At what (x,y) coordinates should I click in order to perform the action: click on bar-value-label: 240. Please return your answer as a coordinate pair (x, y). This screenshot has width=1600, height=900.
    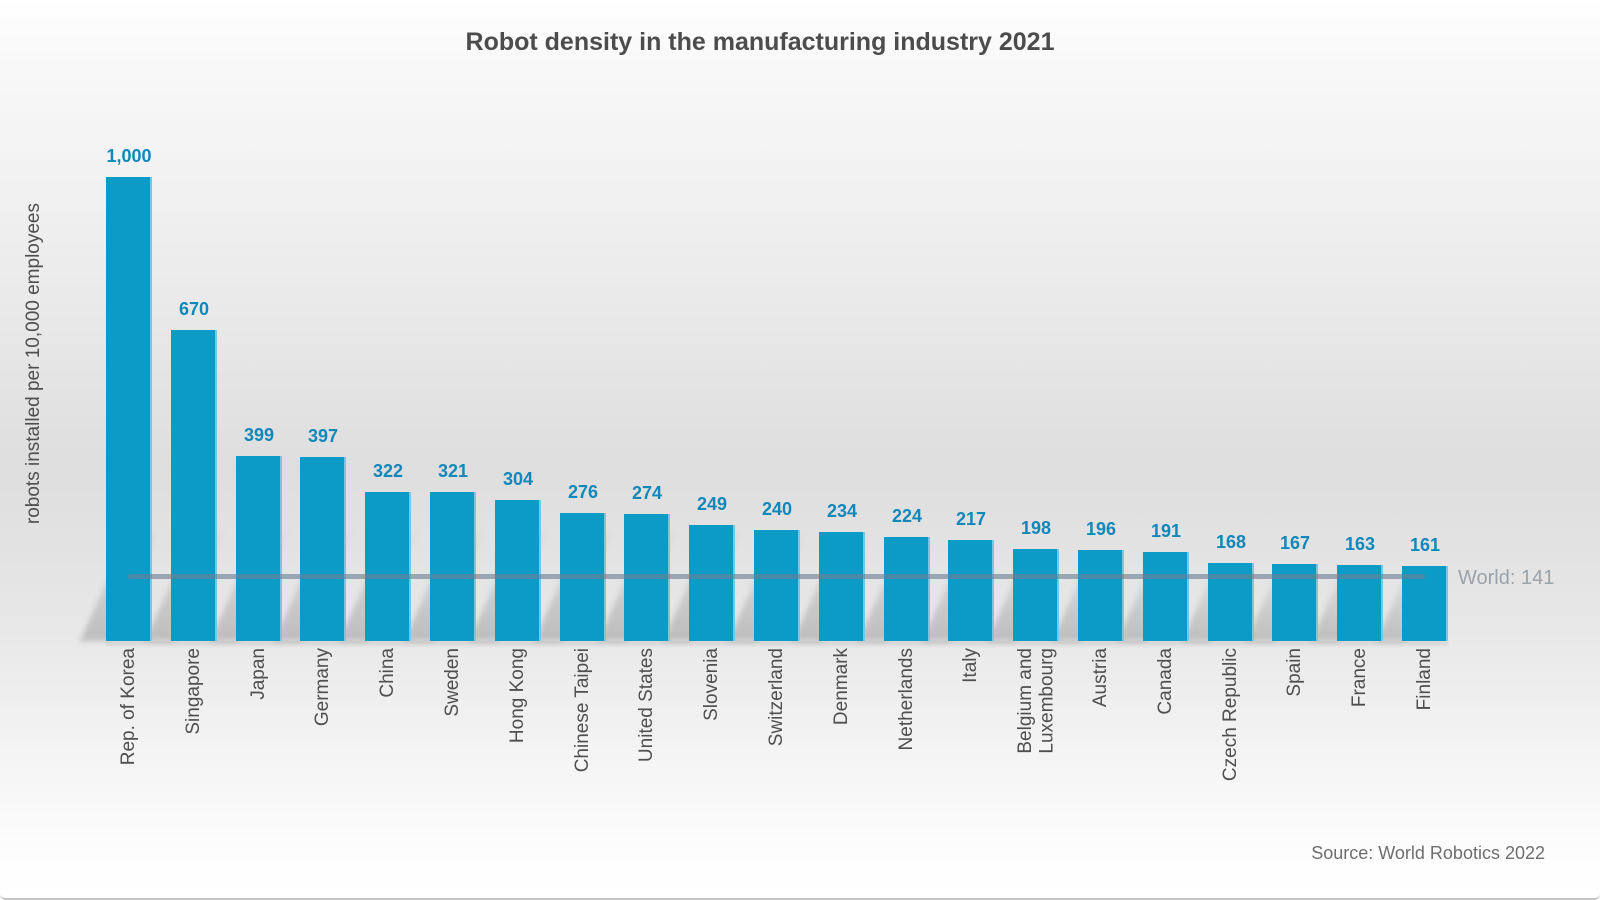
    Looking at the image, I should click on (777, 509).